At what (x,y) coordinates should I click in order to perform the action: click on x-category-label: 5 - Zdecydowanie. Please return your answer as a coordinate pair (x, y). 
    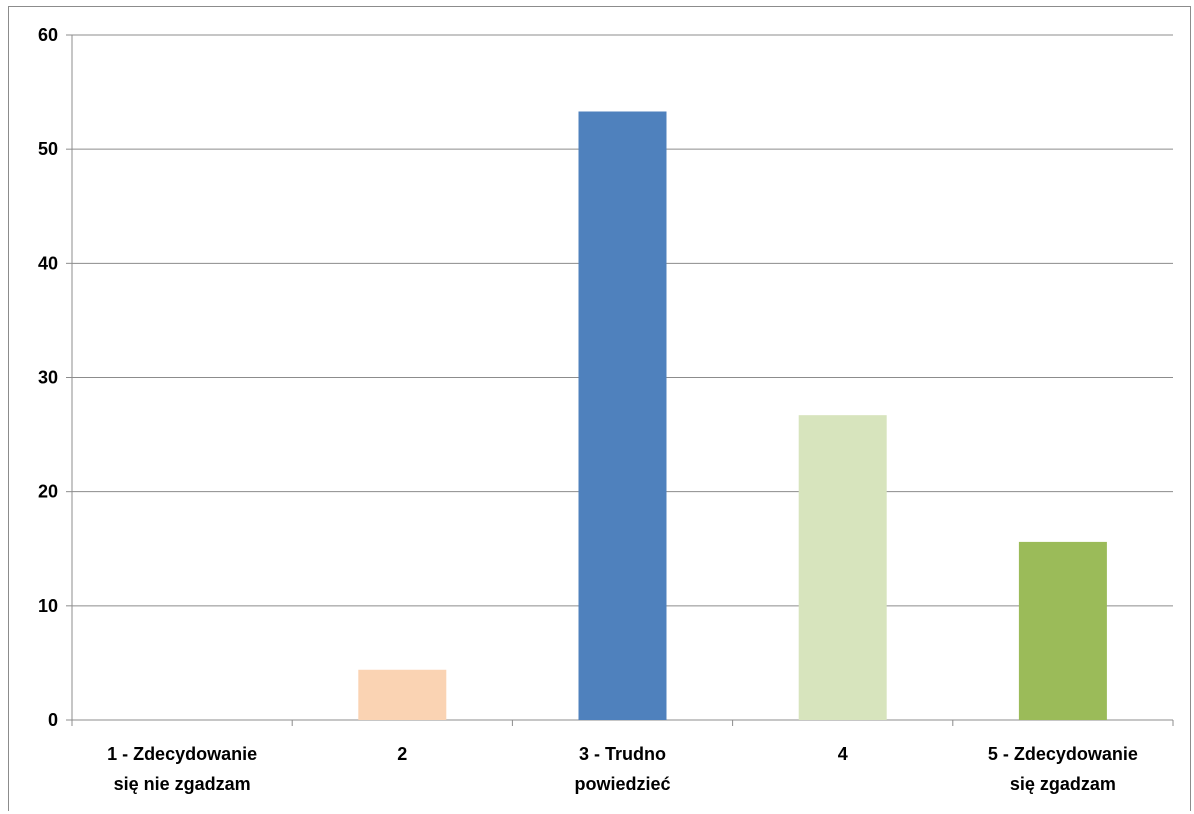
    Looking at the image, I should click on (1063, 754).